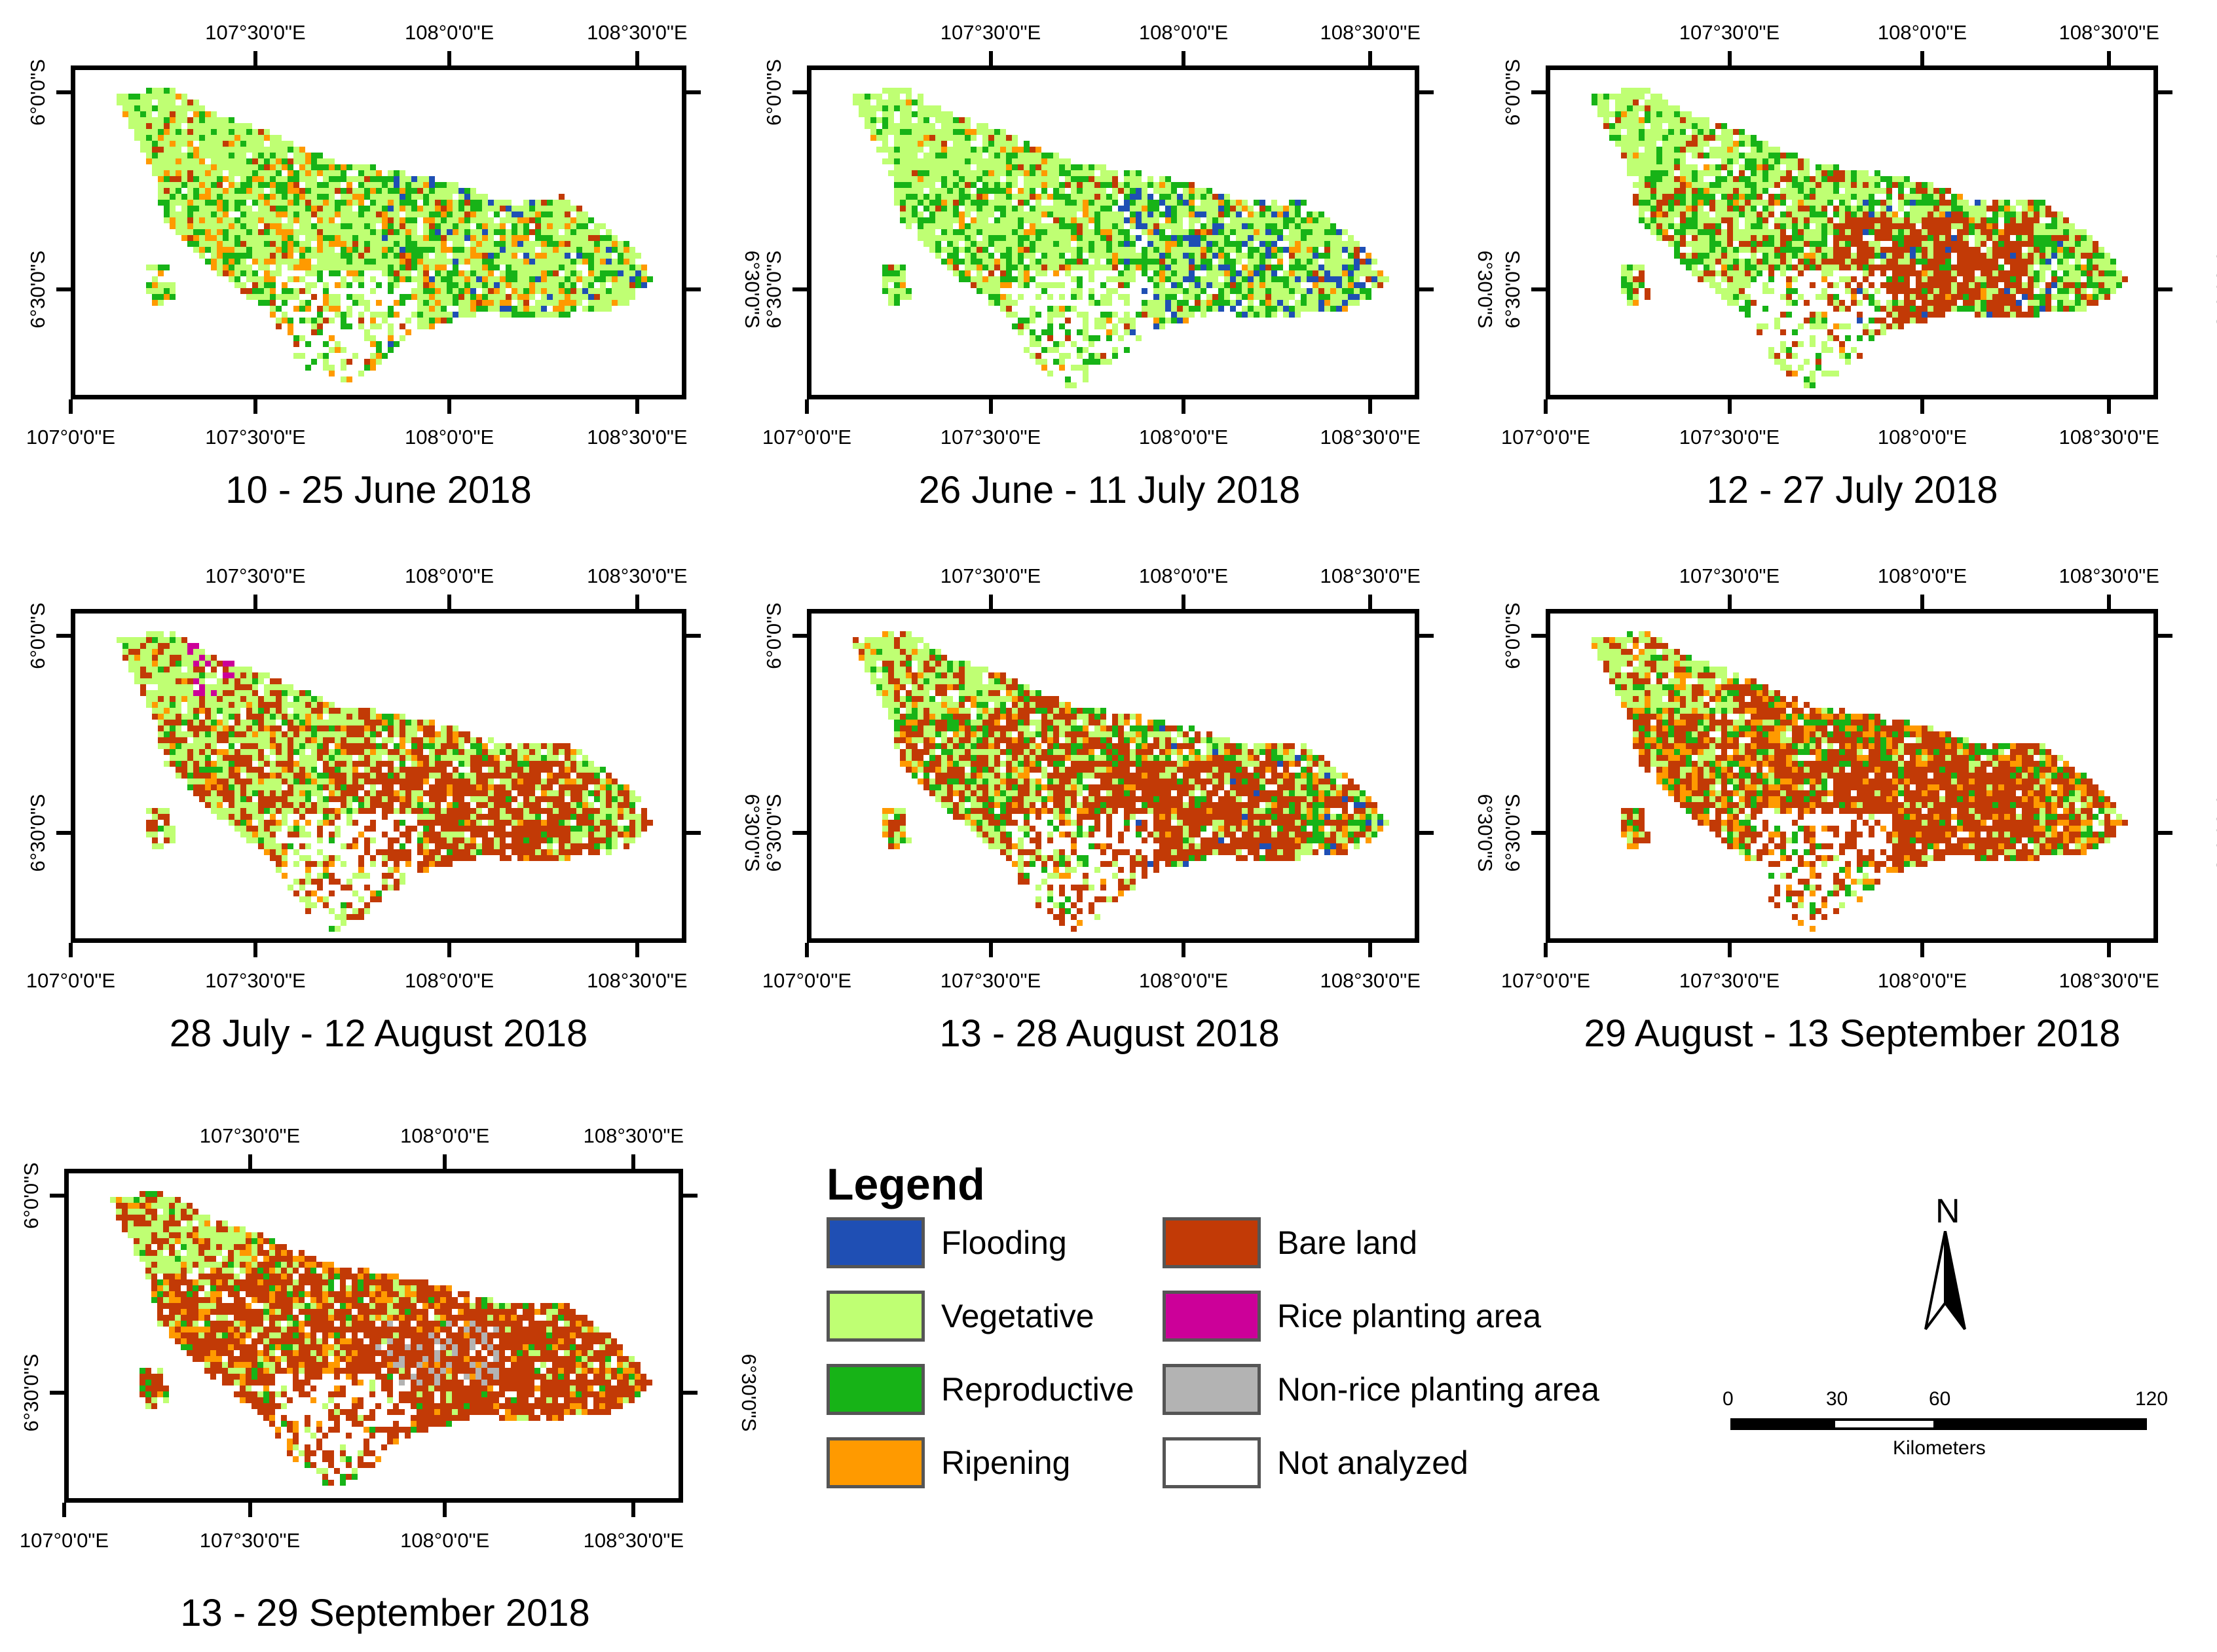 The image size is (2217, 1652). Describe the element at coordinates (385, 1613) in the screenshot. I see `panel-caption: 13 - 29 September 2018` at that location.